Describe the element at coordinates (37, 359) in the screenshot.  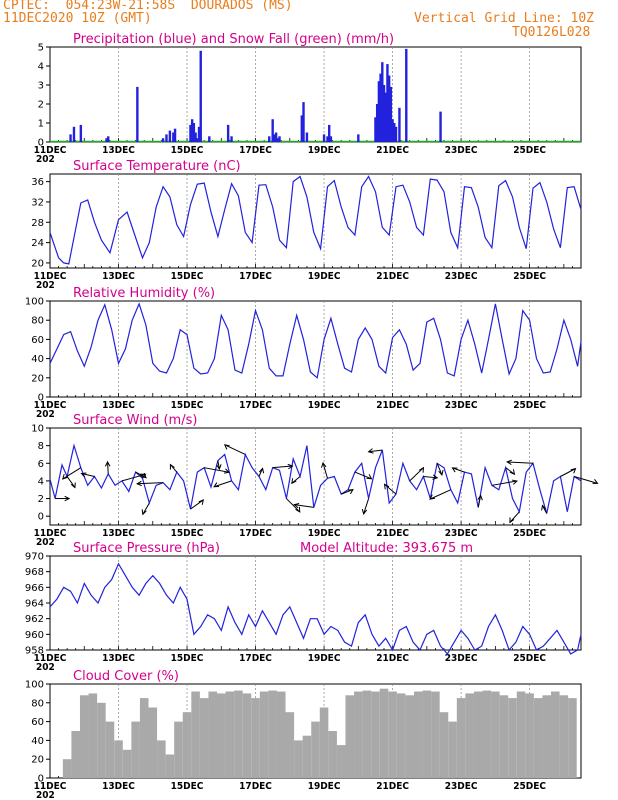
I see `rh-ytick-label: 40` at that location.